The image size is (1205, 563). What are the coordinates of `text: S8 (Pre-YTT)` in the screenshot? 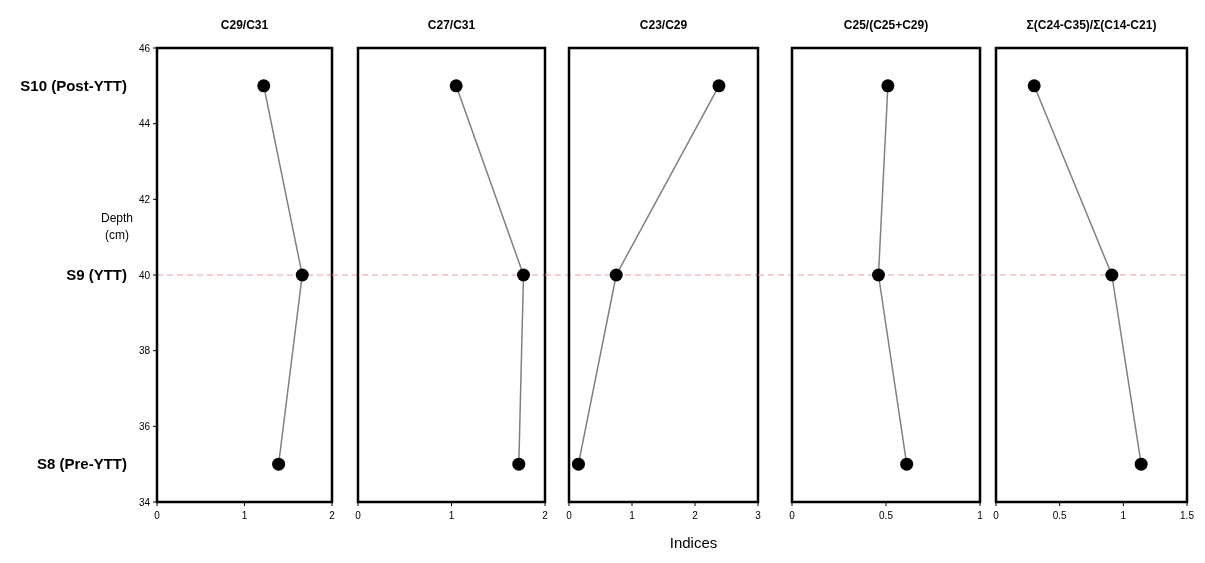 It's located at (81, 464).